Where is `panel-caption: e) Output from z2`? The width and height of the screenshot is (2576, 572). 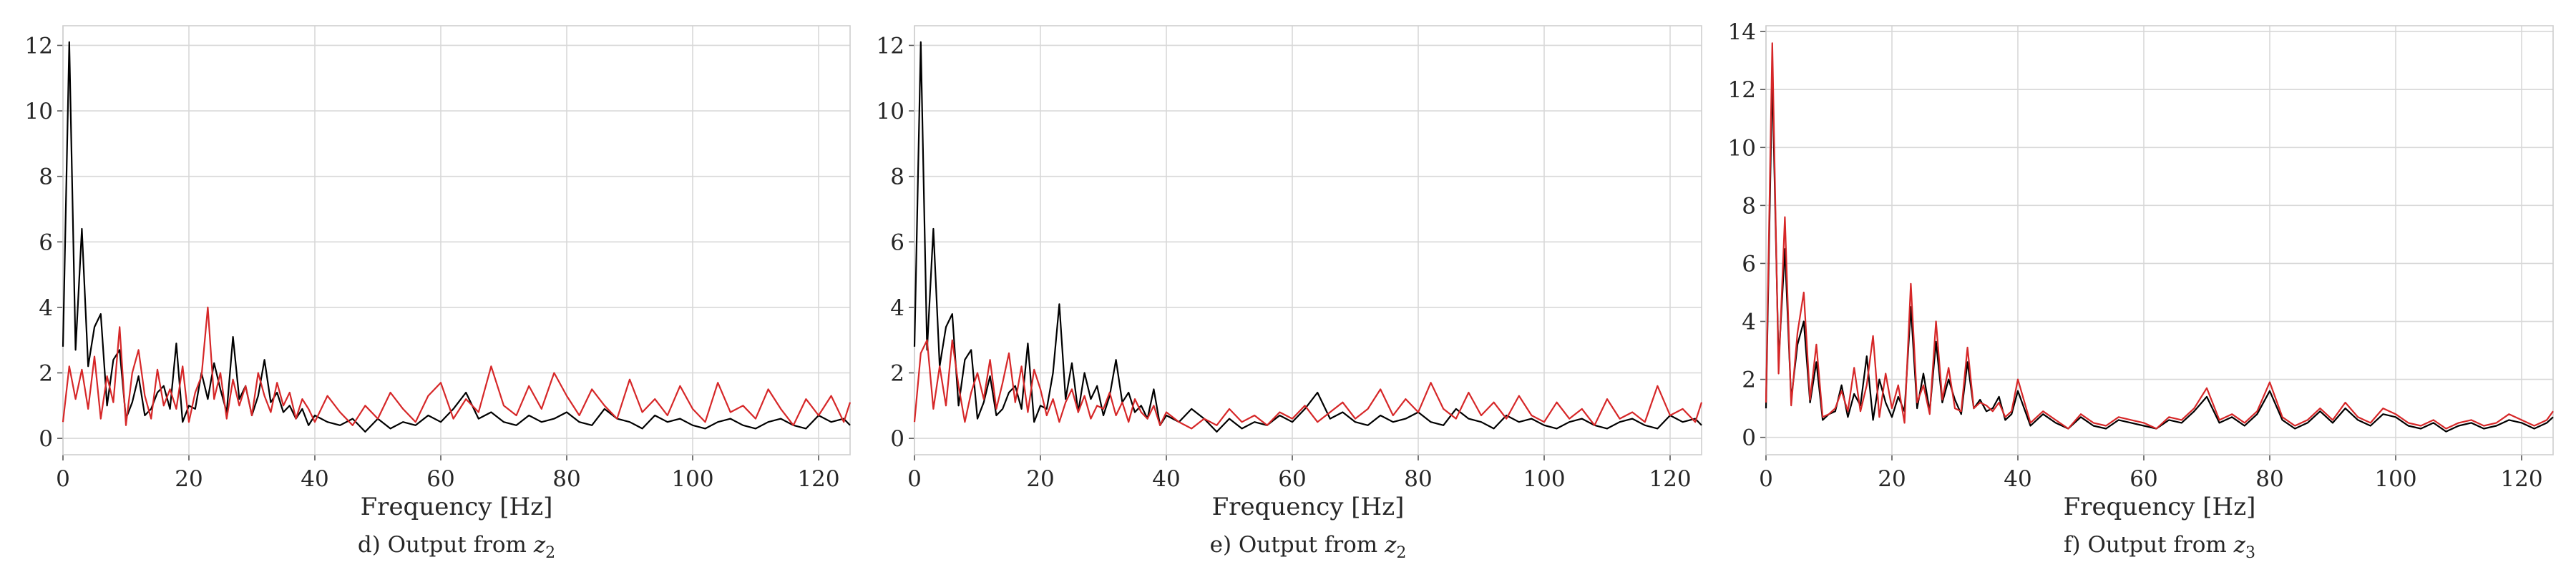 panel-caption: e) Output from z2 is located at coordinates (1308, 547).